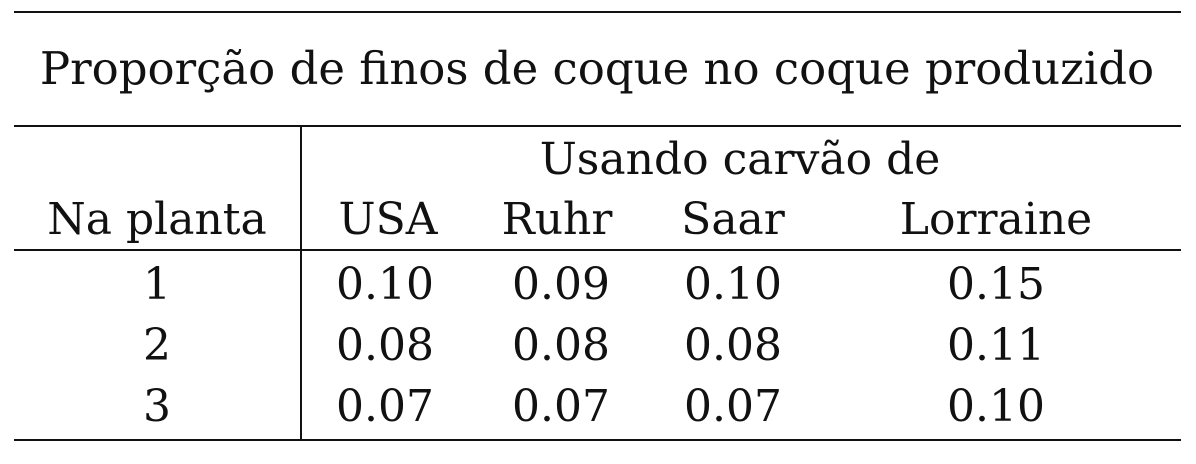 Image resolution: width=1196 pixels, height=464 pixels. I want to click on column-header-saar: Saar, so click(733, 219).